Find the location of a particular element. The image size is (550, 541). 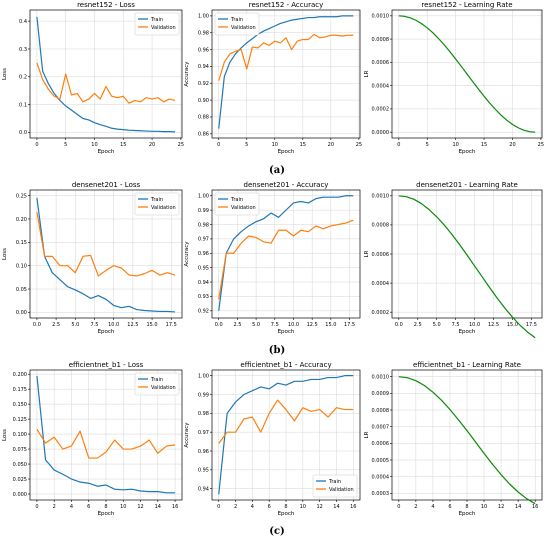

y-tick-label: 0.075 is located at coordinates (20, 450).